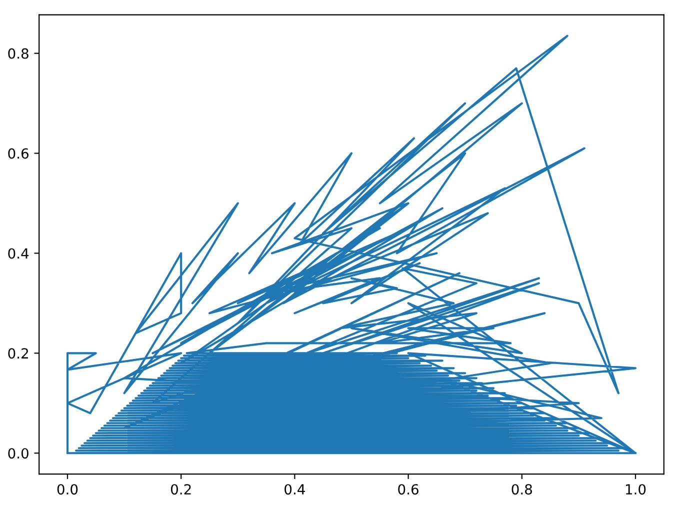  I want to click on y-tick-label: 0.4, so click(18, 253).